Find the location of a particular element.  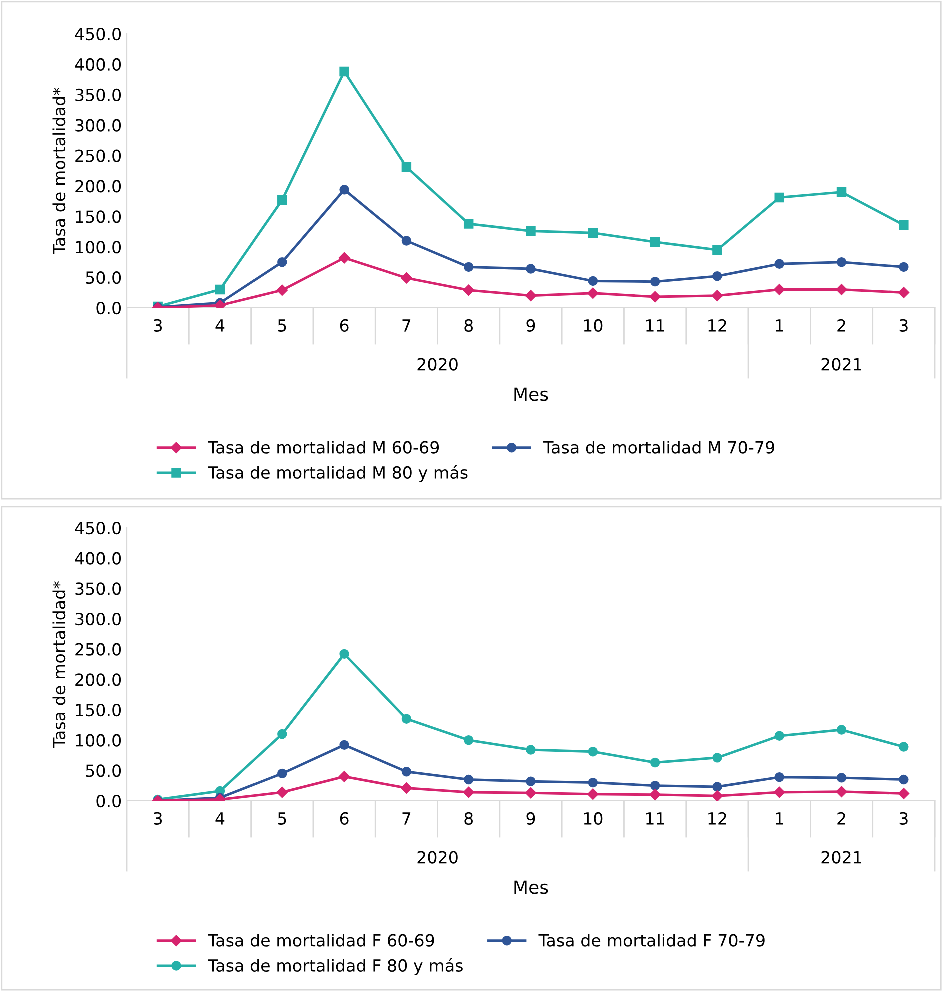

legend-label: Tasa de mortalidad F 80 y más is located at coordinates (335, 967).